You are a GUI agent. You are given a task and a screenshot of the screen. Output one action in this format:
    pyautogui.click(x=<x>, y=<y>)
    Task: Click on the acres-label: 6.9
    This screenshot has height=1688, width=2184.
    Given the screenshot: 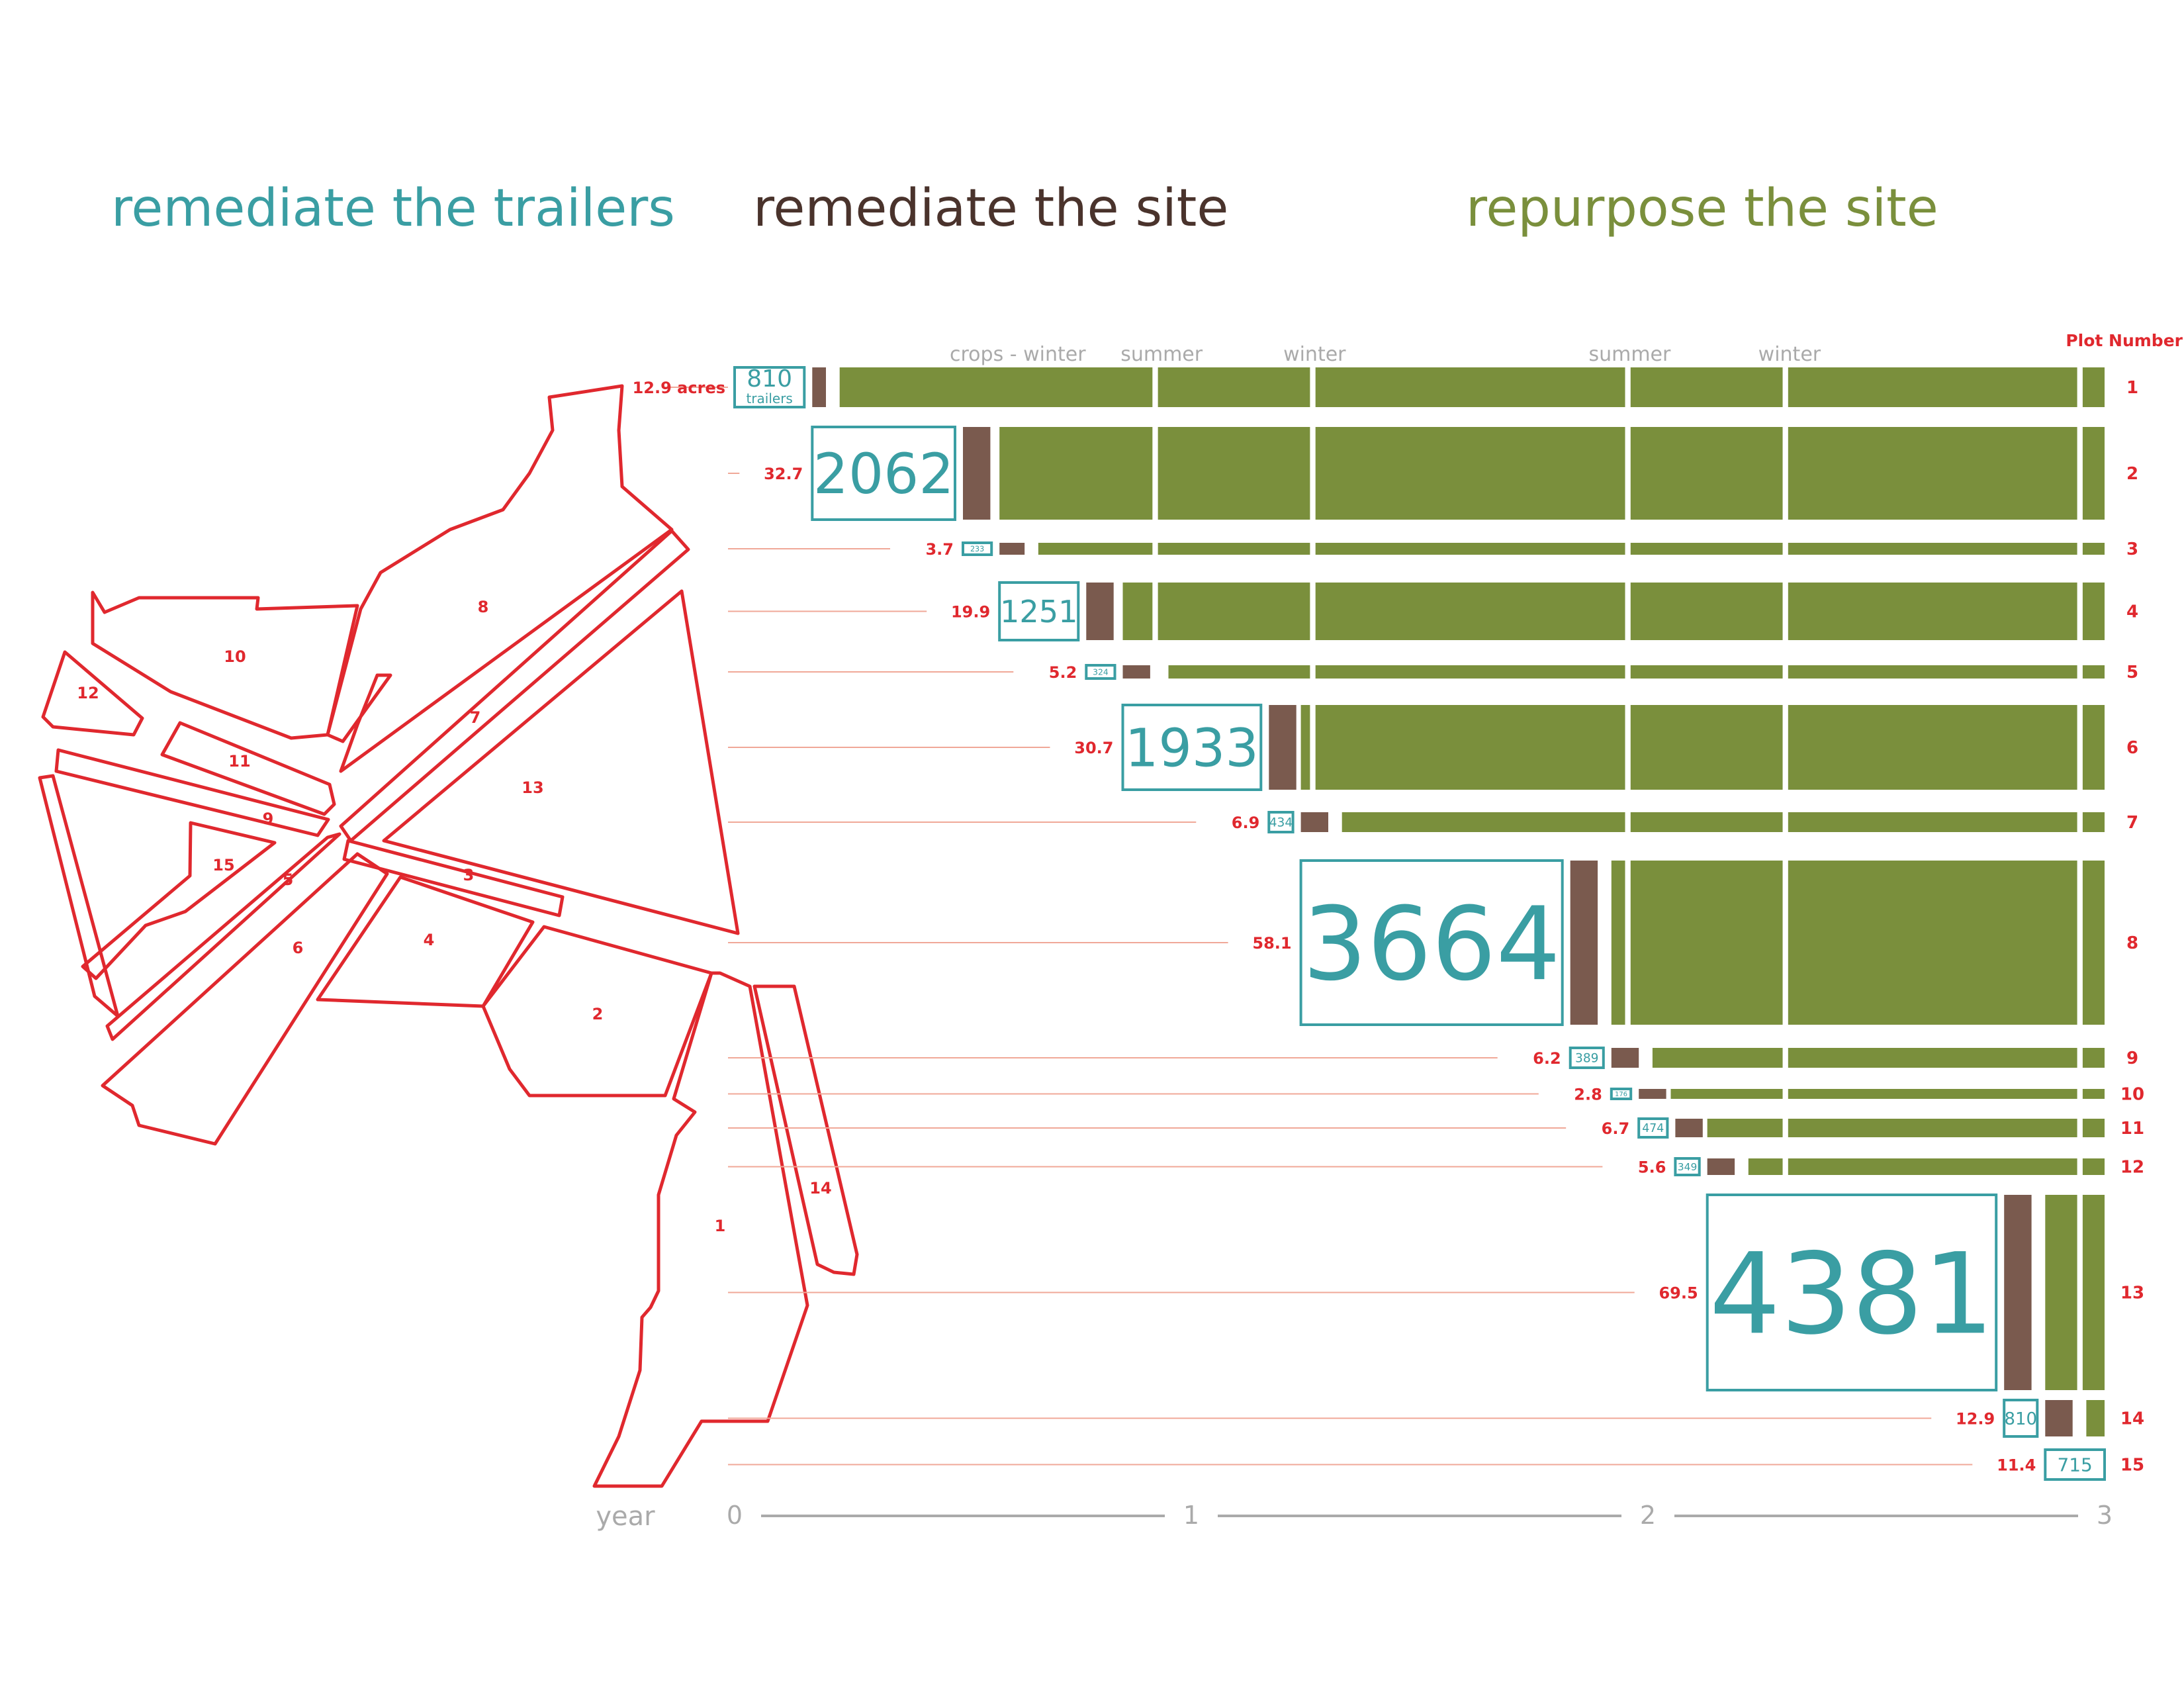 What is the action you would take?
    pyautogui.click(x=1246, y=823)
    